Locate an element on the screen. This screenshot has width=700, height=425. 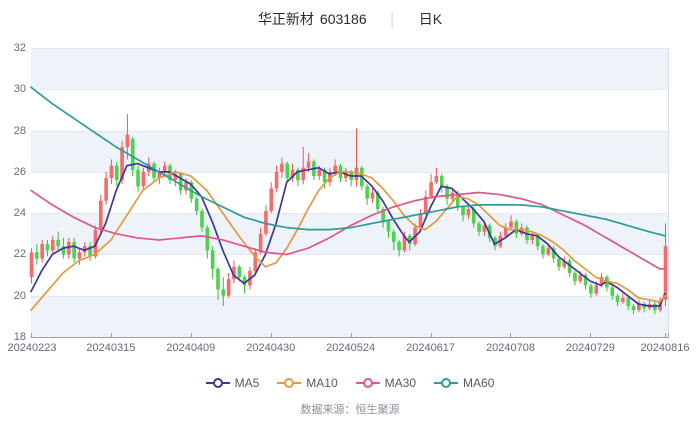
y-axis-label: 30 is located at coordinates (19, 89).